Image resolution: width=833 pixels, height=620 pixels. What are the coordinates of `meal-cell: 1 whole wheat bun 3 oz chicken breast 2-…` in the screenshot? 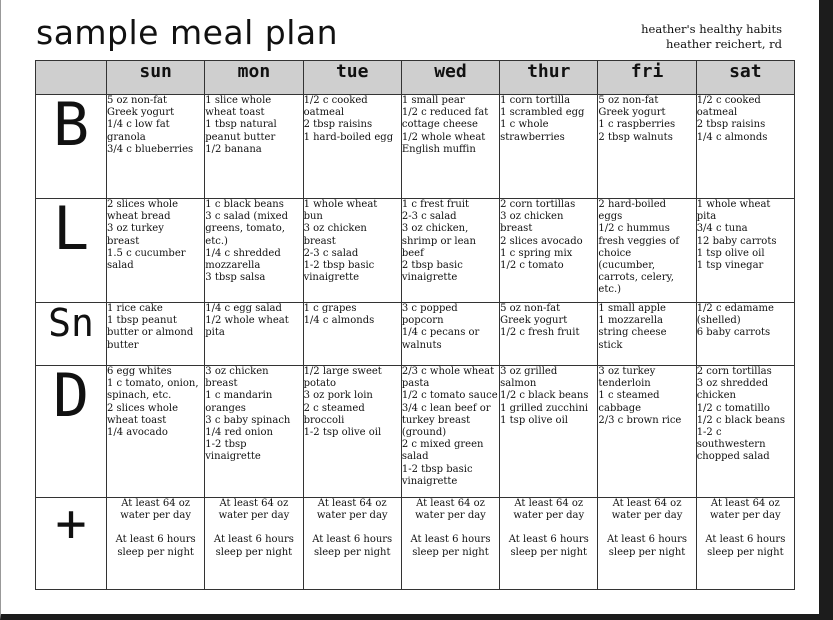 It's located at (352, 250).